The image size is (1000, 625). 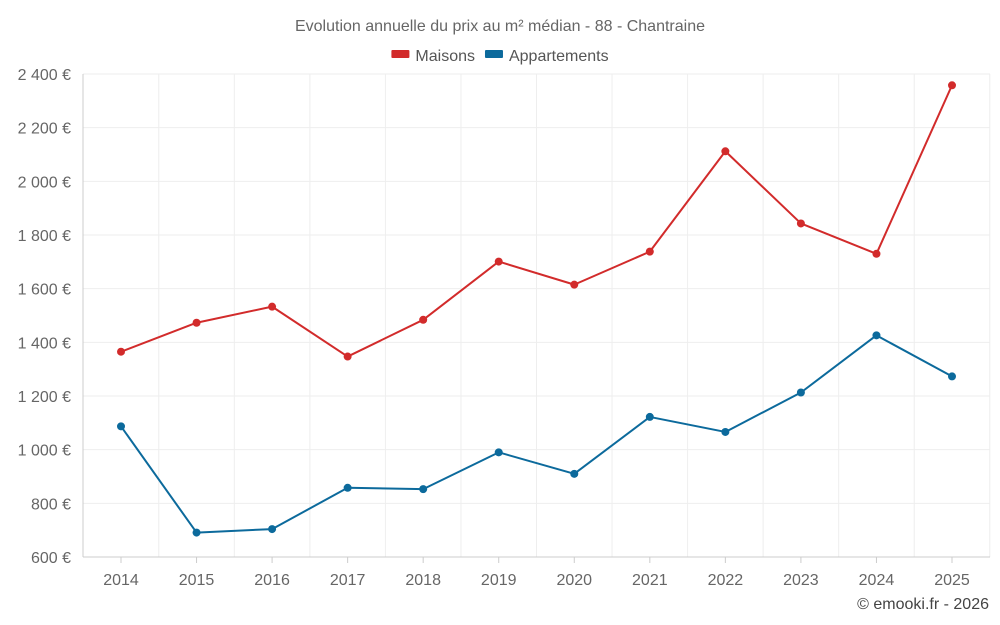 What do you see at coordinates (44, 182) in the screenshot?
I see `y-tick-label: 2 000 €` at bounding box center [44, 182].